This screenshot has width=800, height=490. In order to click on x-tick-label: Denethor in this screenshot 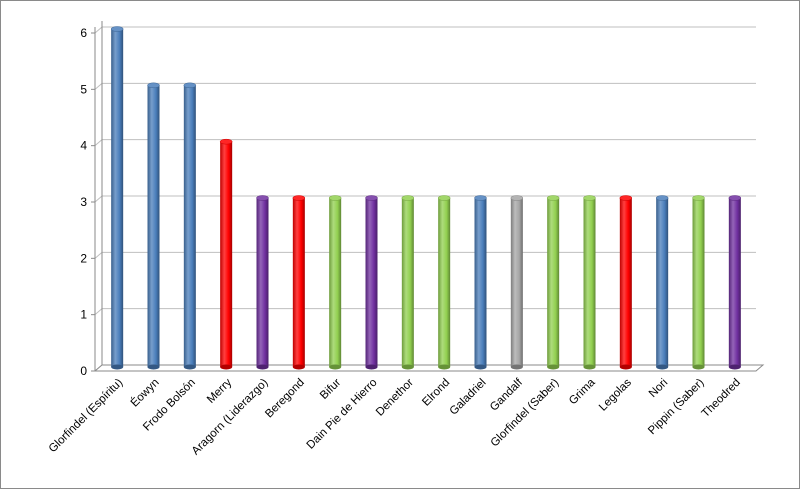, I will do `click(395, 398)`.